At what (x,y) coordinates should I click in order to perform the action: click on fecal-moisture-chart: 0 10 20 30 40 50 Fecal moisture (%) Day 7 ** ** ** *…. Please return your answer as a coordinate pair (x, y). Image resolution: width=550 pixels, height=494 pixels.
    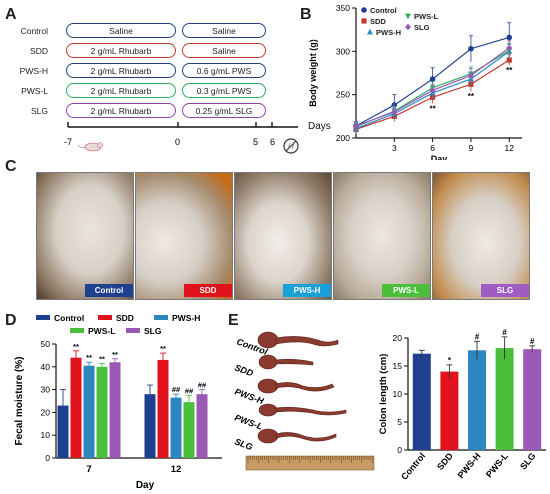
    Looking at the image, I should click on (118, 402).